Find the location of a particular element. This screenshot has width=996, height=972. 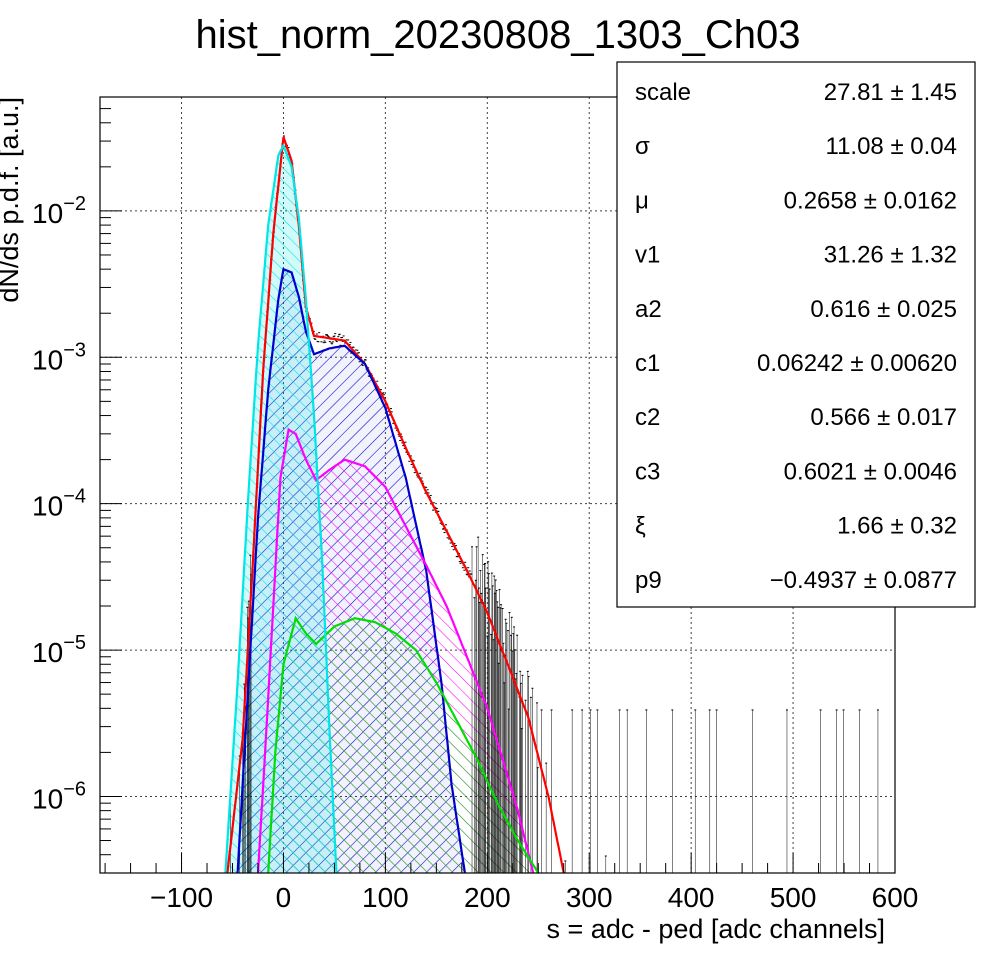

stat-key: v1 is located at coordinates (647, 255).